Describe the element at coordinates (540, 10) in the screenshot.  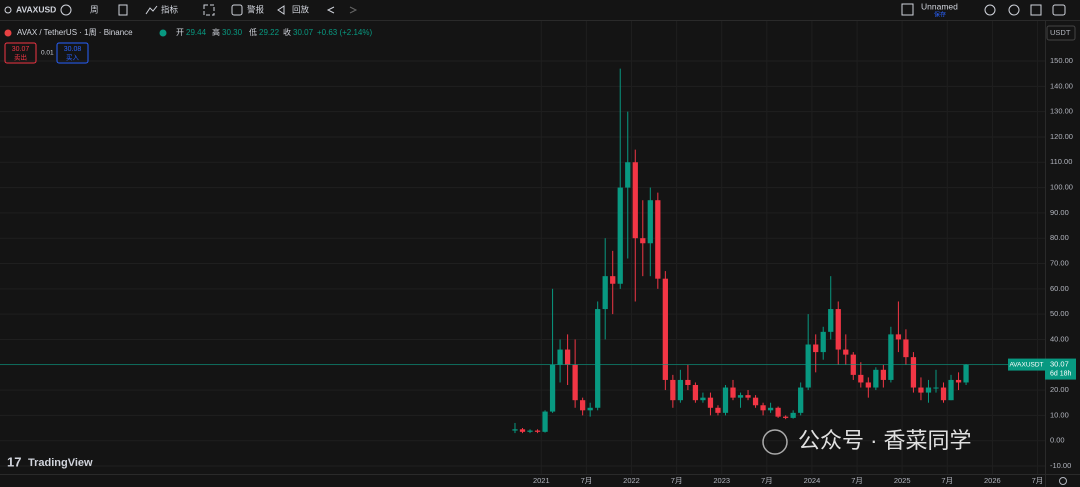
I see `toolbar` at that location.